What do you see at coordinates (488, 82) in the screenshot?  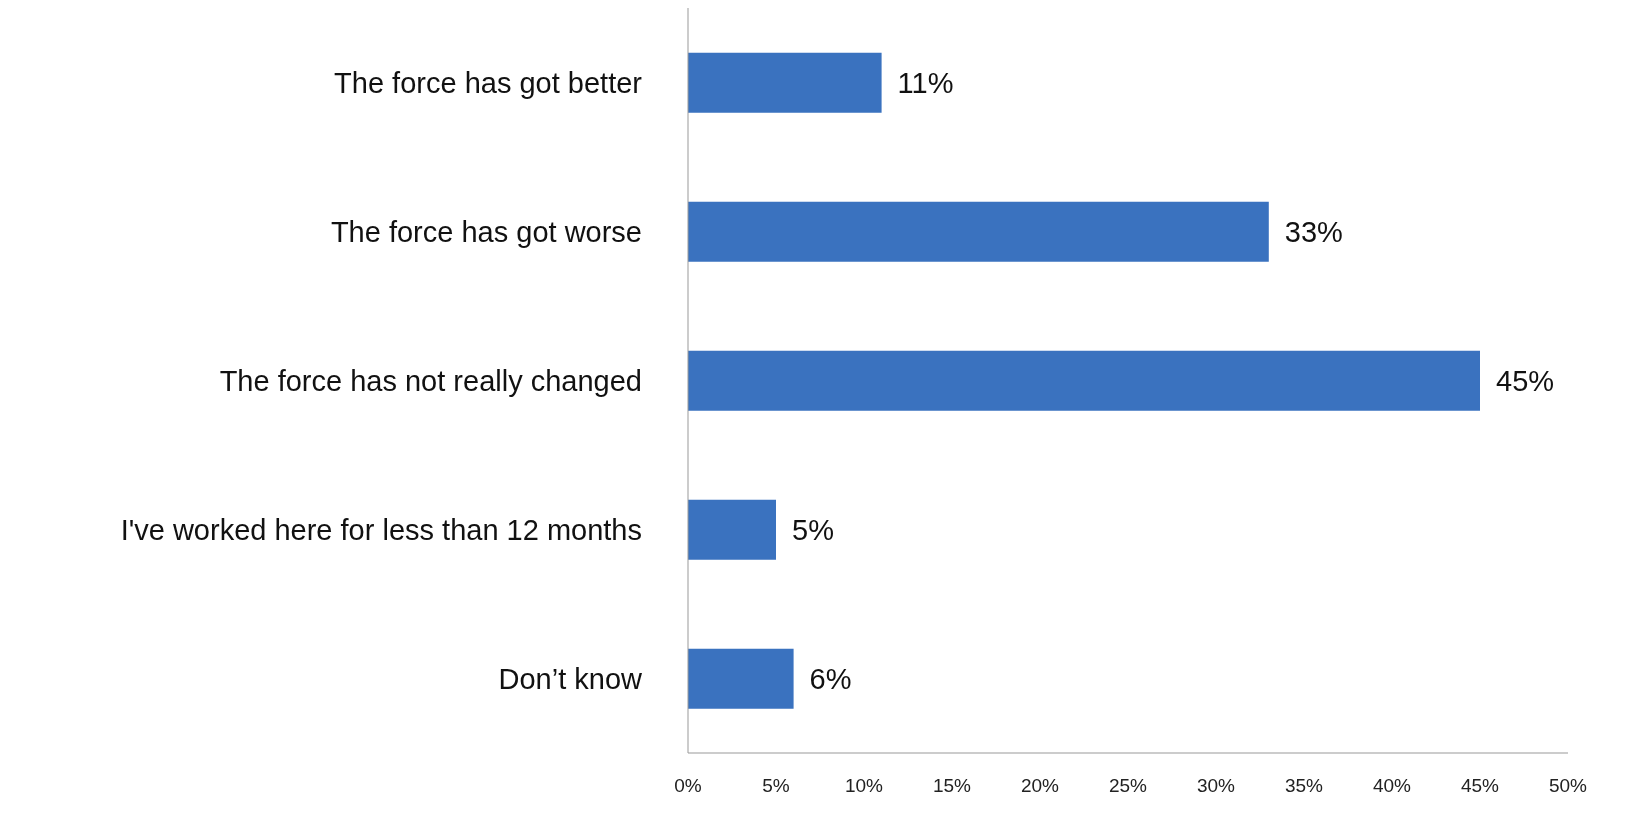 I see `y-tick-label: The force has got better` at bounding box center [488, 82].